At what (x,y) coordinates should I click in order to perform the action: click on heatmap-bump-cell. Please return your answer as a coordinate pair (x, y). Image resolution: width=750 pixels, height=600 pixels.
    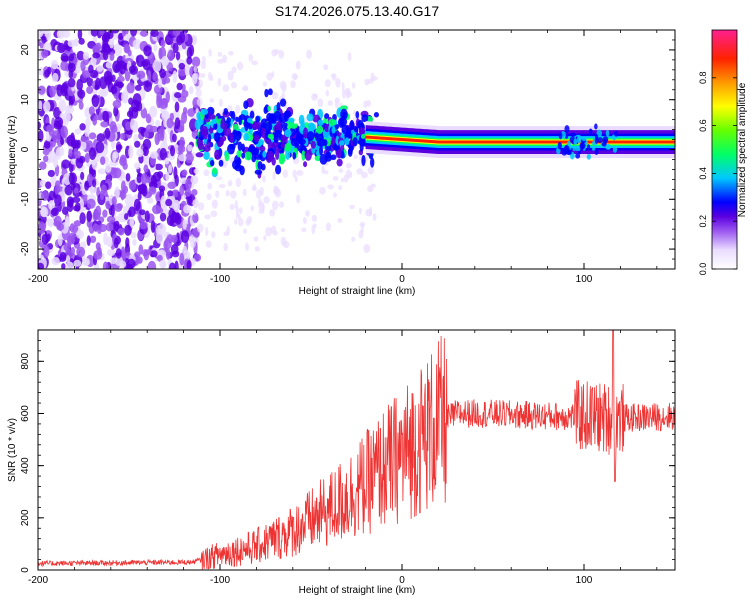
    Looking at the image, I should click on (578, 156).